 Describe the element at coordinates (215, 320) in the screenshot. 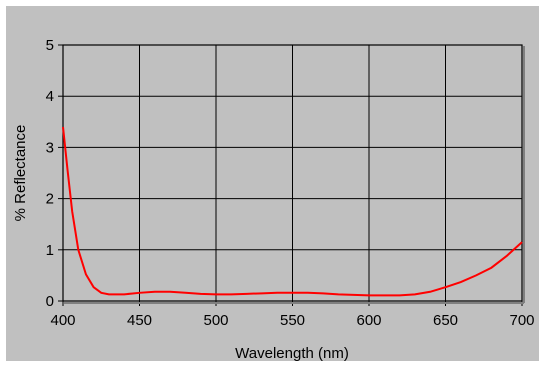

I see `x-tick-label: 500` at that location.